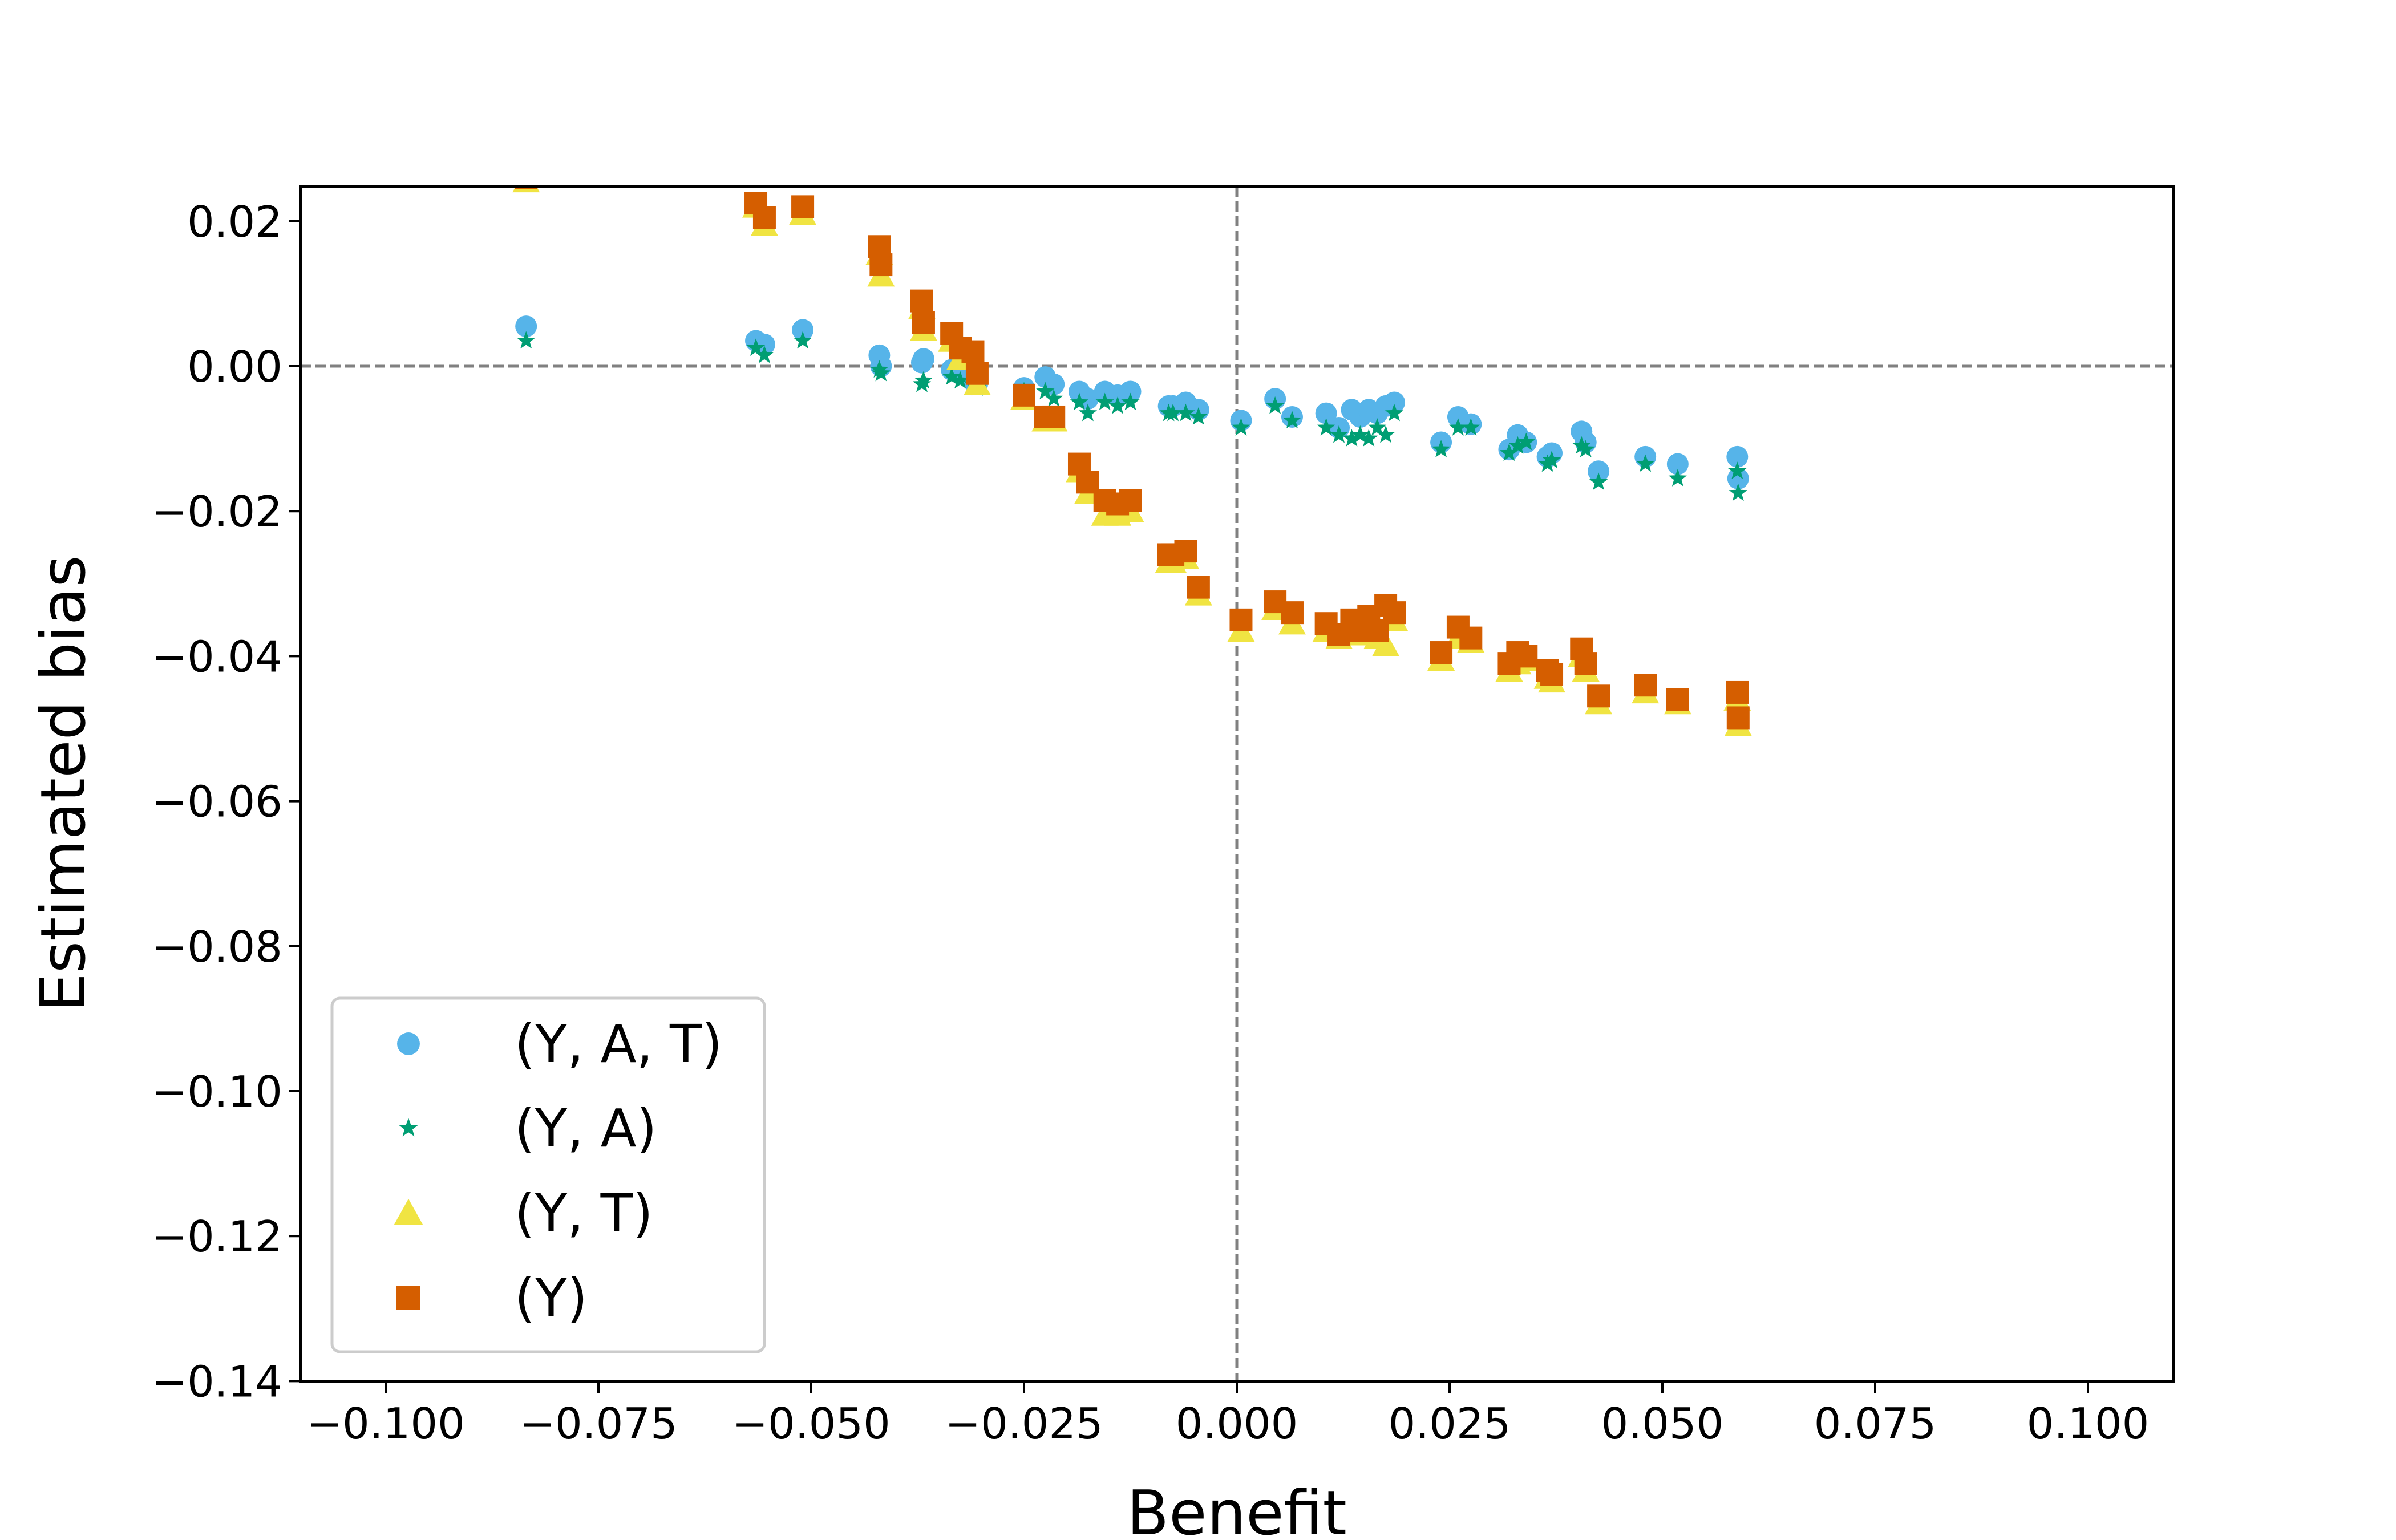  Describe the element at coordinates (217, 1237) in the screenshot. I see `y-tick-label: −0.12` at that location.